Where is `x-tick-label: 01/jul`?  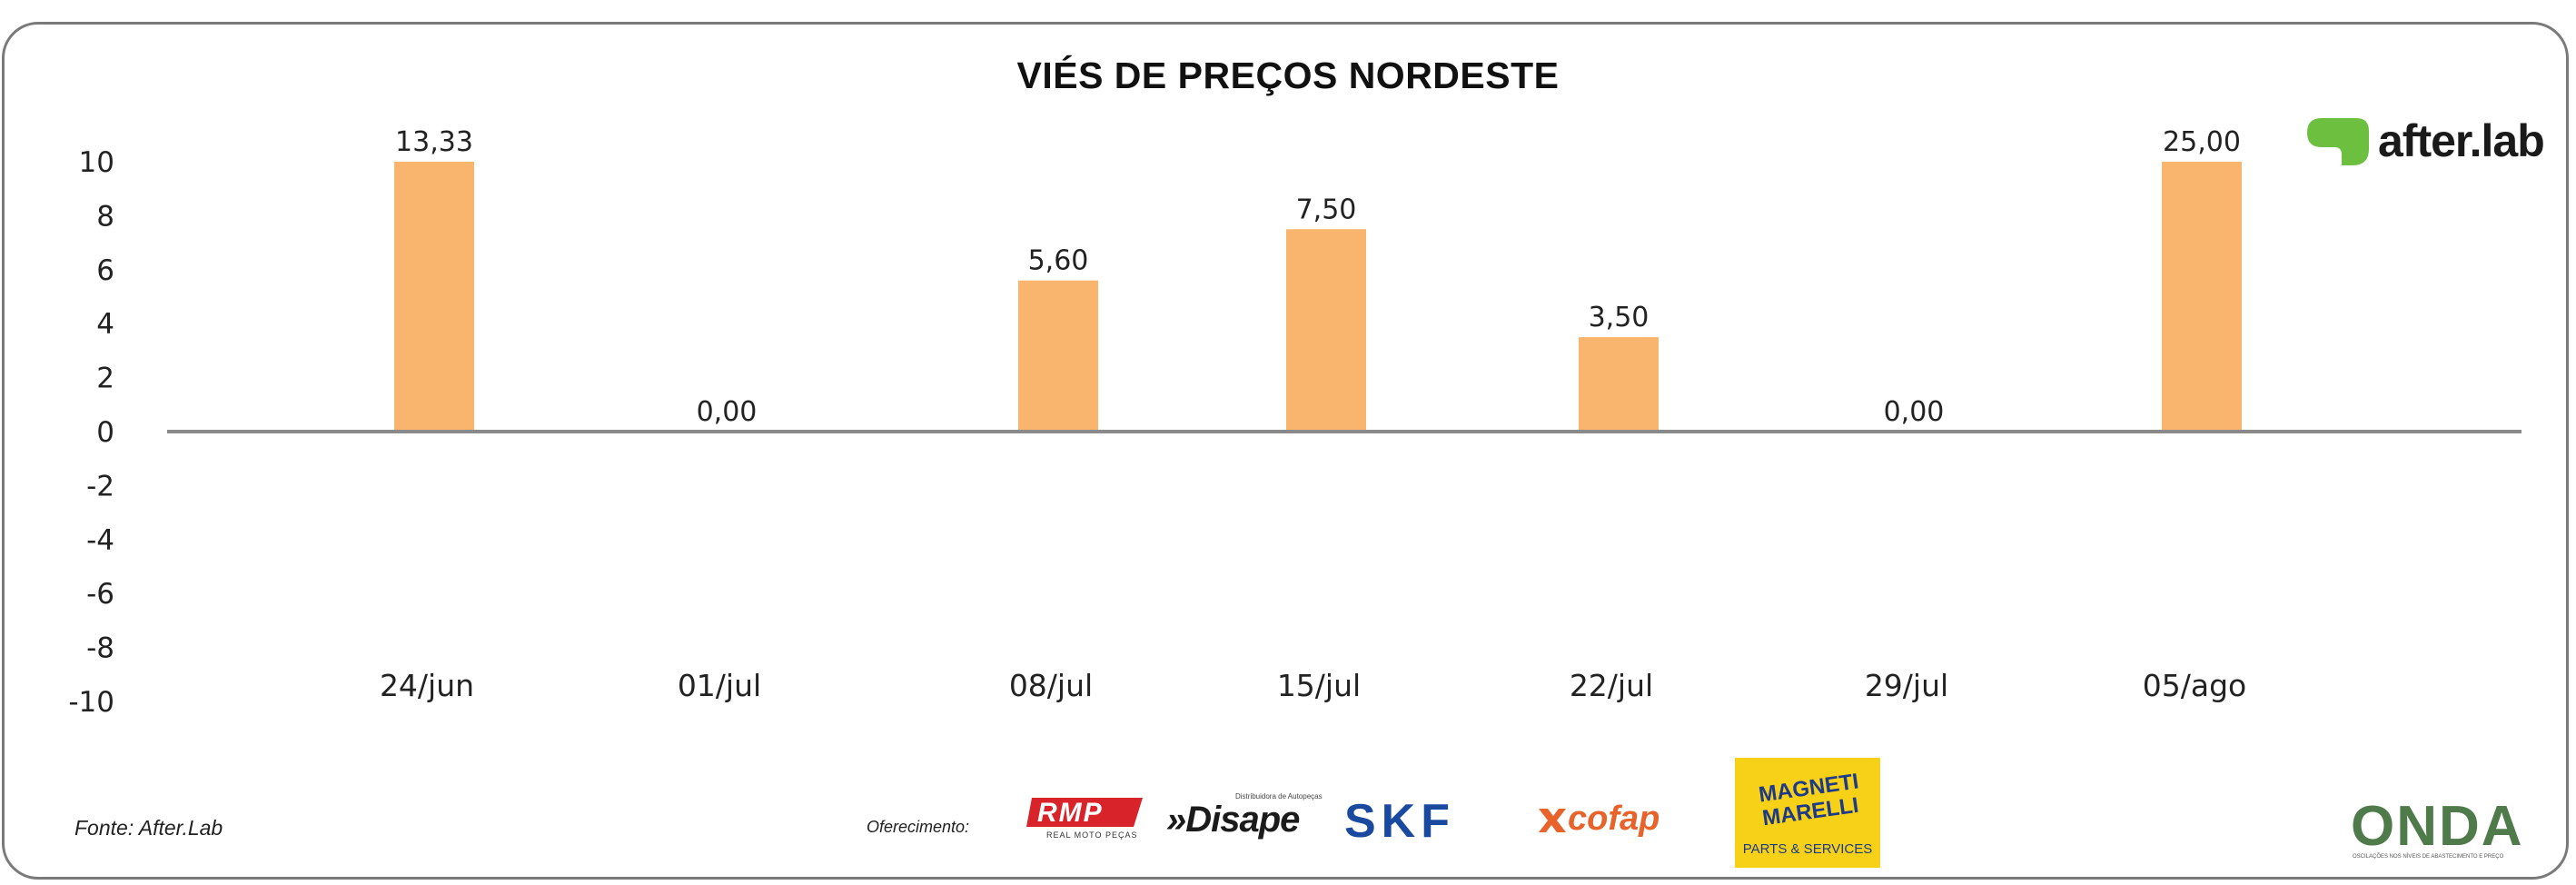 x-tick-label: 01/jul is located at coordinates (719, 685).